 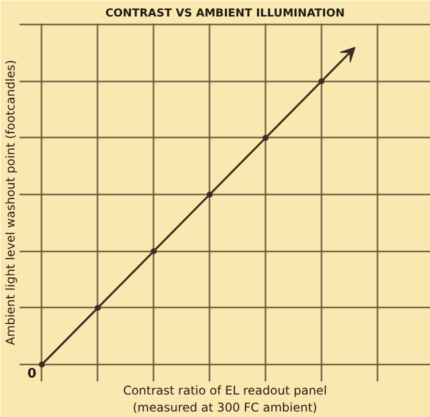 I want to click on y-axis-title: Ambient light level washout point (footcandles), so click(x=11, y=203).